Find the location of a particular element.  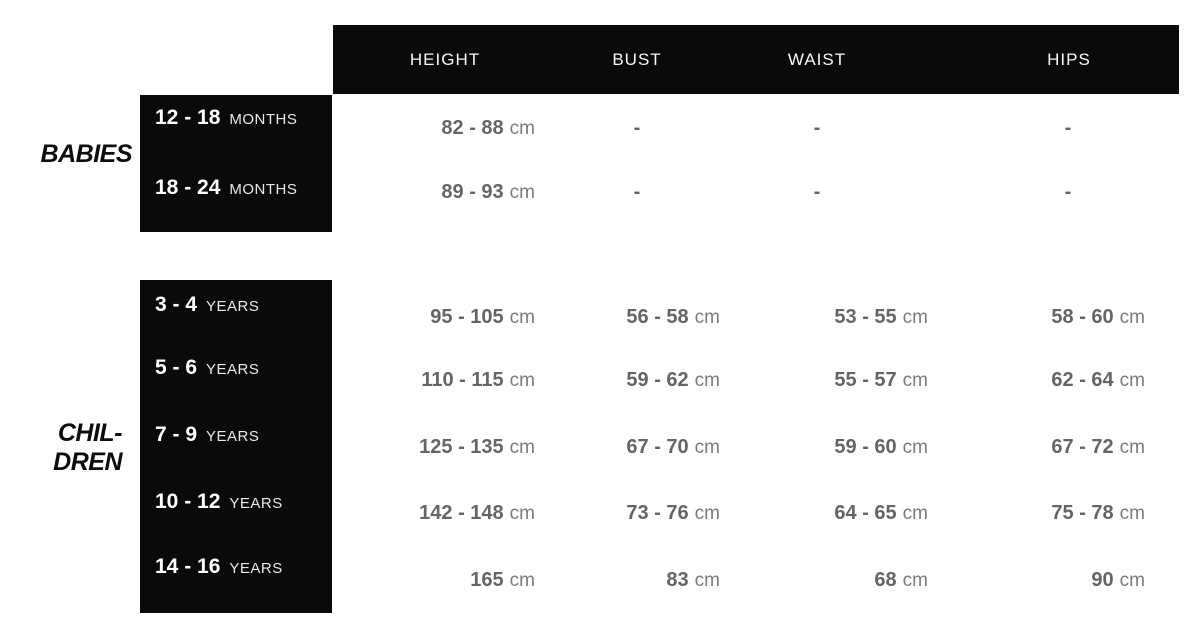

measurement-value: 56 - 58 is located at coordinates (657, 317).